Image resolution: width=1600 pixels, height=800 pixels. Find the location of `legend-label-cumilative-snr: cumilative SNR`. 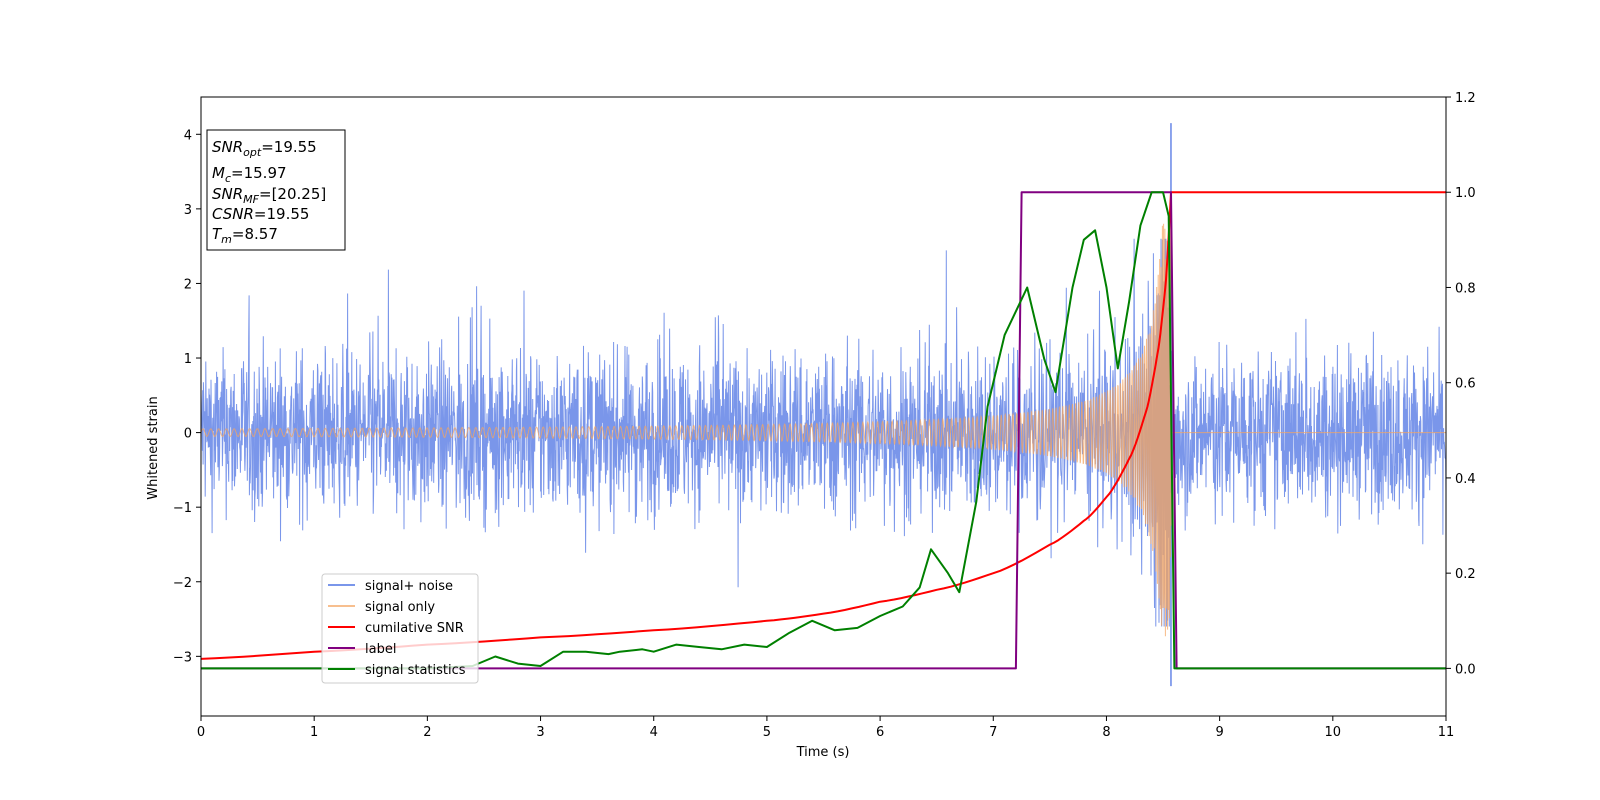

legend-label-cumilative-snr: cumilative SNR is located at coordinates (414, 628).